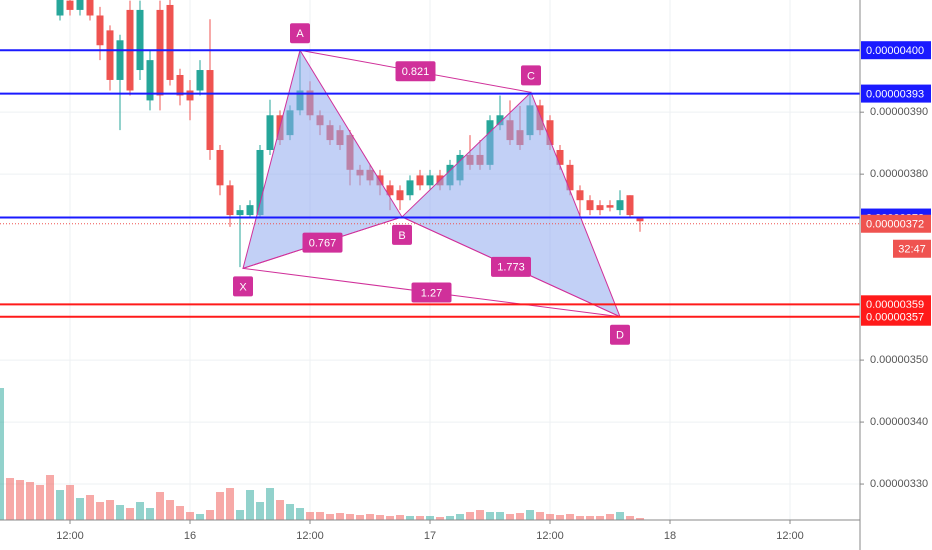 This screenshot has height=550, width=932. I want to click on point-label: C, so click(531, 76).